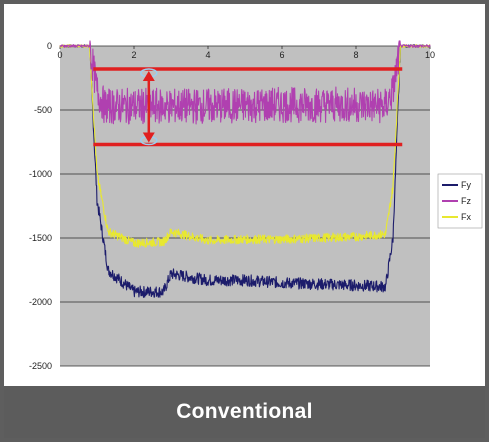 This screenshot has height=442, width=489. I want to click on range-arrow-head-down, so click(148, 137).